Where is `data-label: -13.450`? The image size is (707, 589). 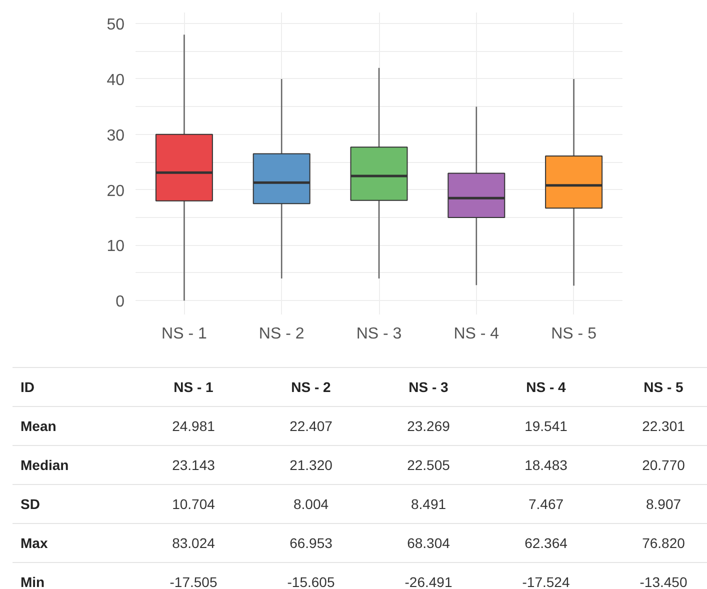 data-label: -13.450 is located at coordinates (664, 581).